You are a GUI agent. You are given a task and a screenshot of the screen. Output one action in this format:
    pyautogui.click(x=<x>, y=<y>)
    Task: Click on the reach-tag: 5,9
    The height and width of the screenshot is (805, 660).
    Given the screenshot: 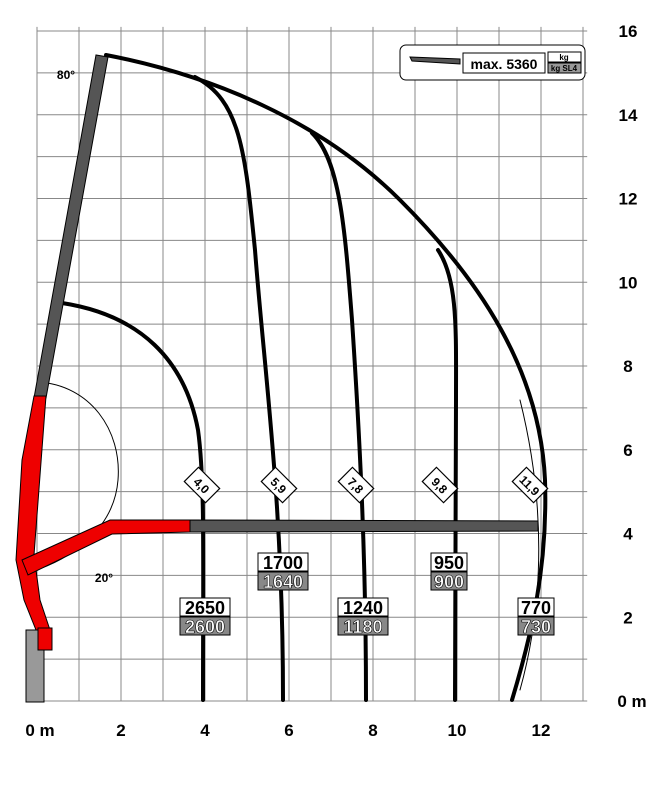 What is the action you would take?
    pyautogui.click(x=279, y=485)
    